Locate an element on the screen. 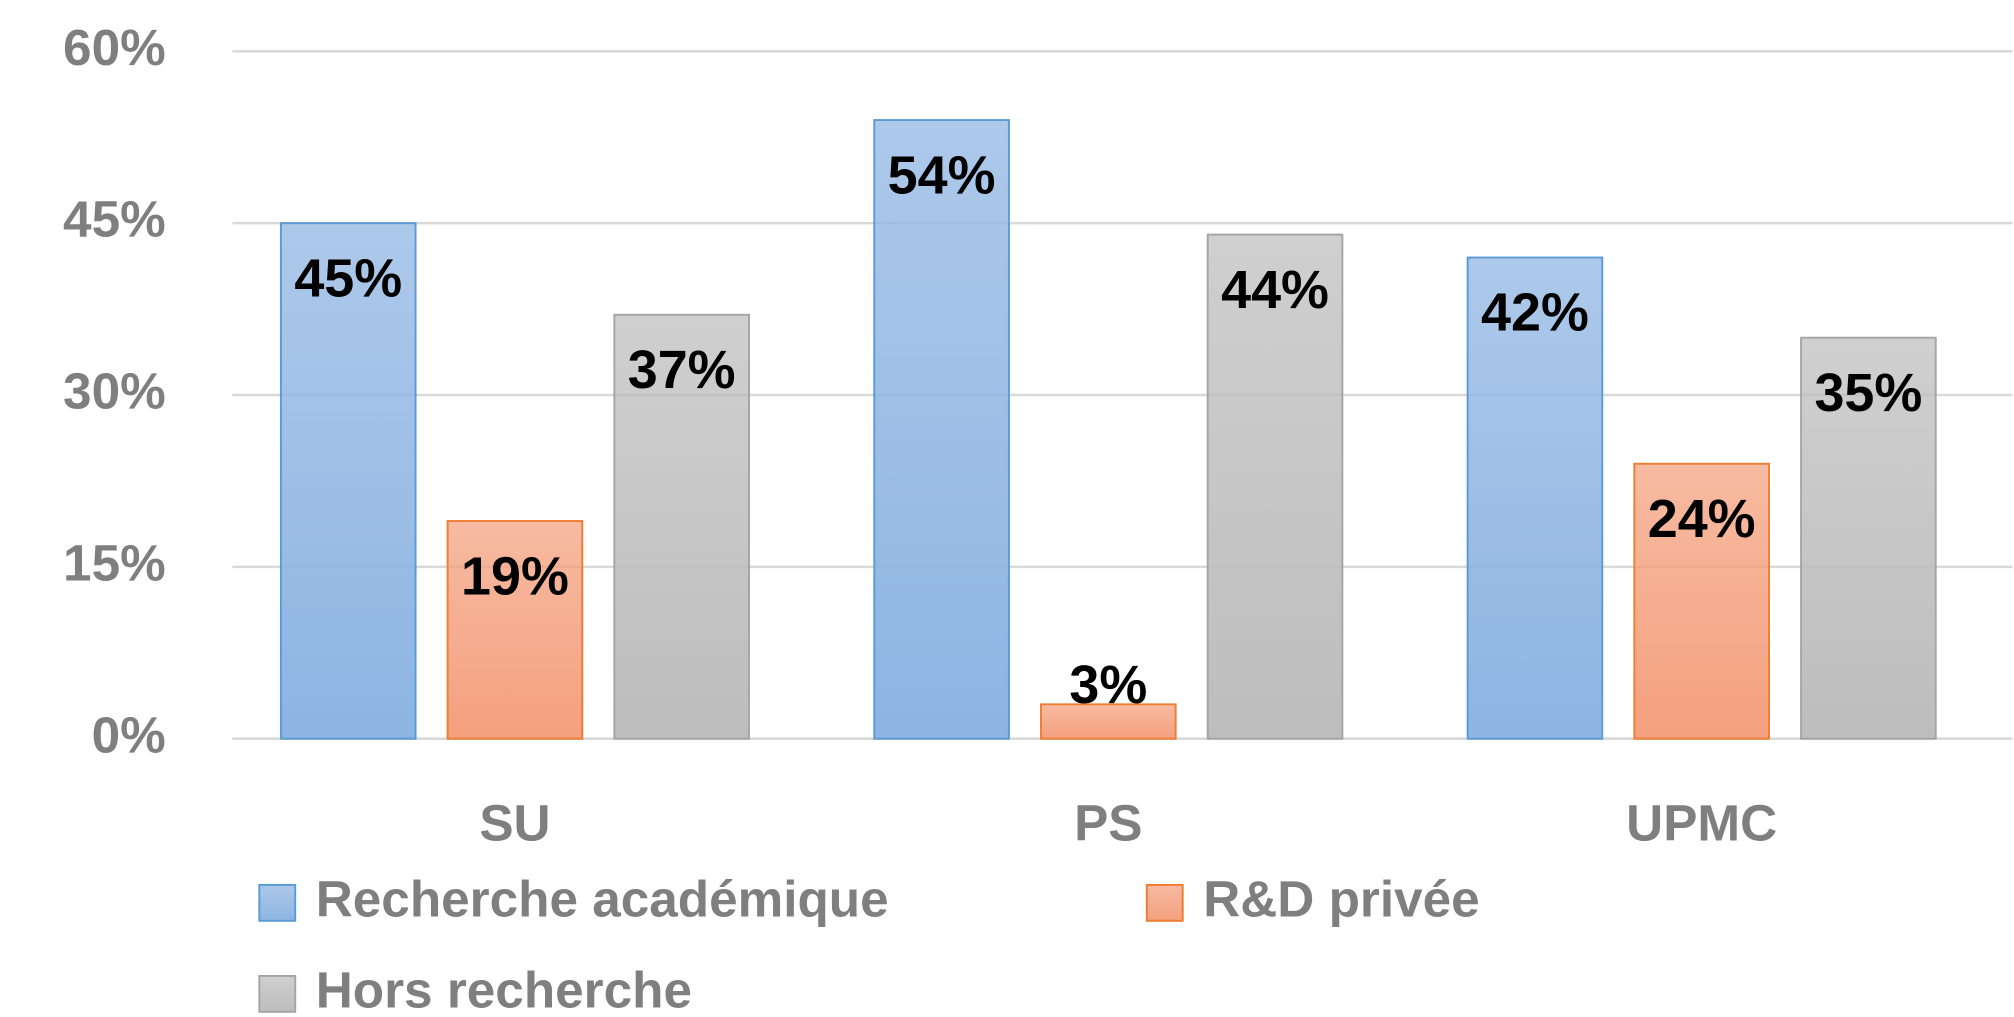  x-tick-label: UPMC is located at coordinates (1701, 823).